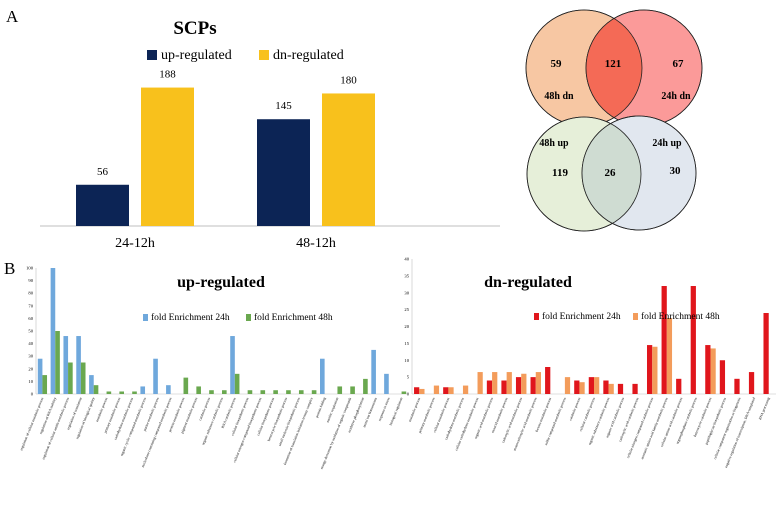  Describe the element at coordinates (588, 414) in the screenshot. I see `category-label: cellular catabolic process` at that location.